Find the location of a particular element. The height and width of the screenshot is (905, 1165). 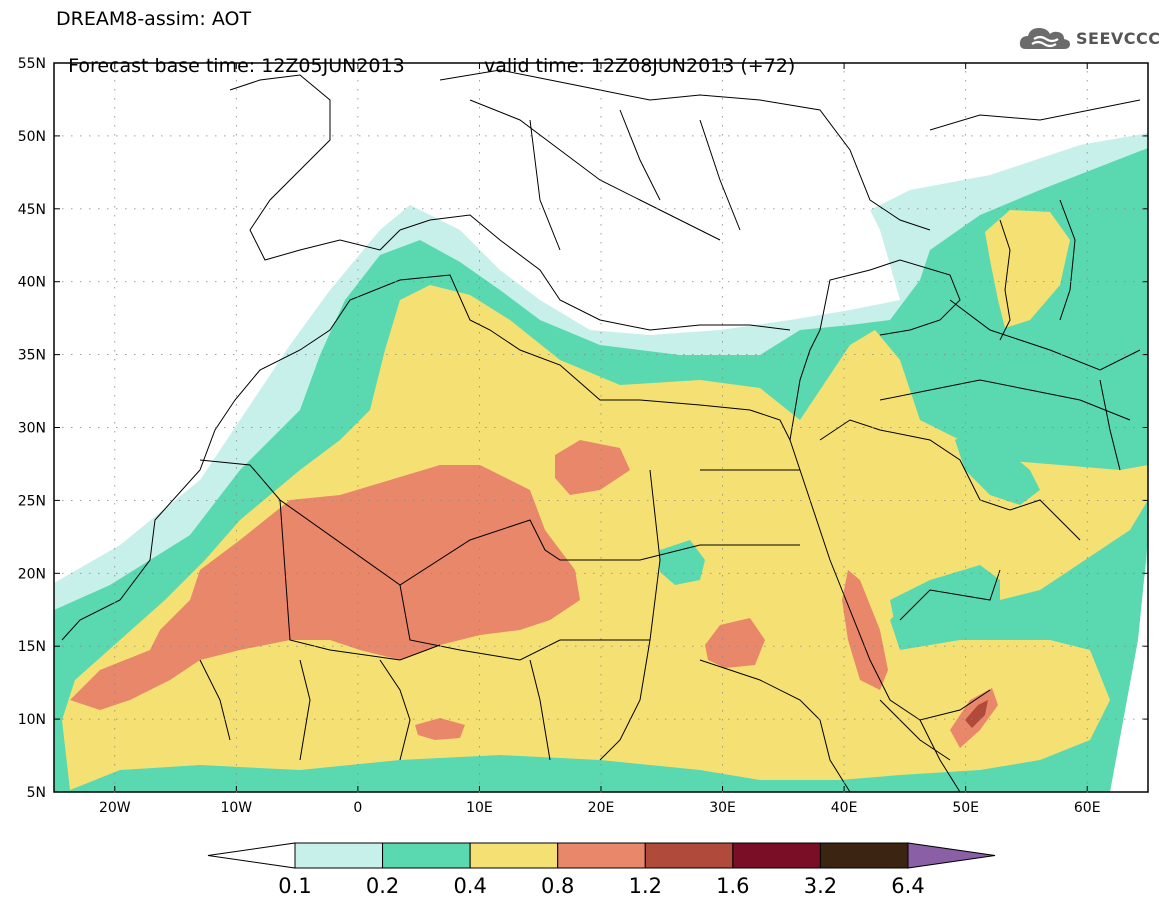

colorbar: 0.1 0.2 0.4 0.8 1.2 1.6 3.2 6.4 is located at coordinates (601, 870).